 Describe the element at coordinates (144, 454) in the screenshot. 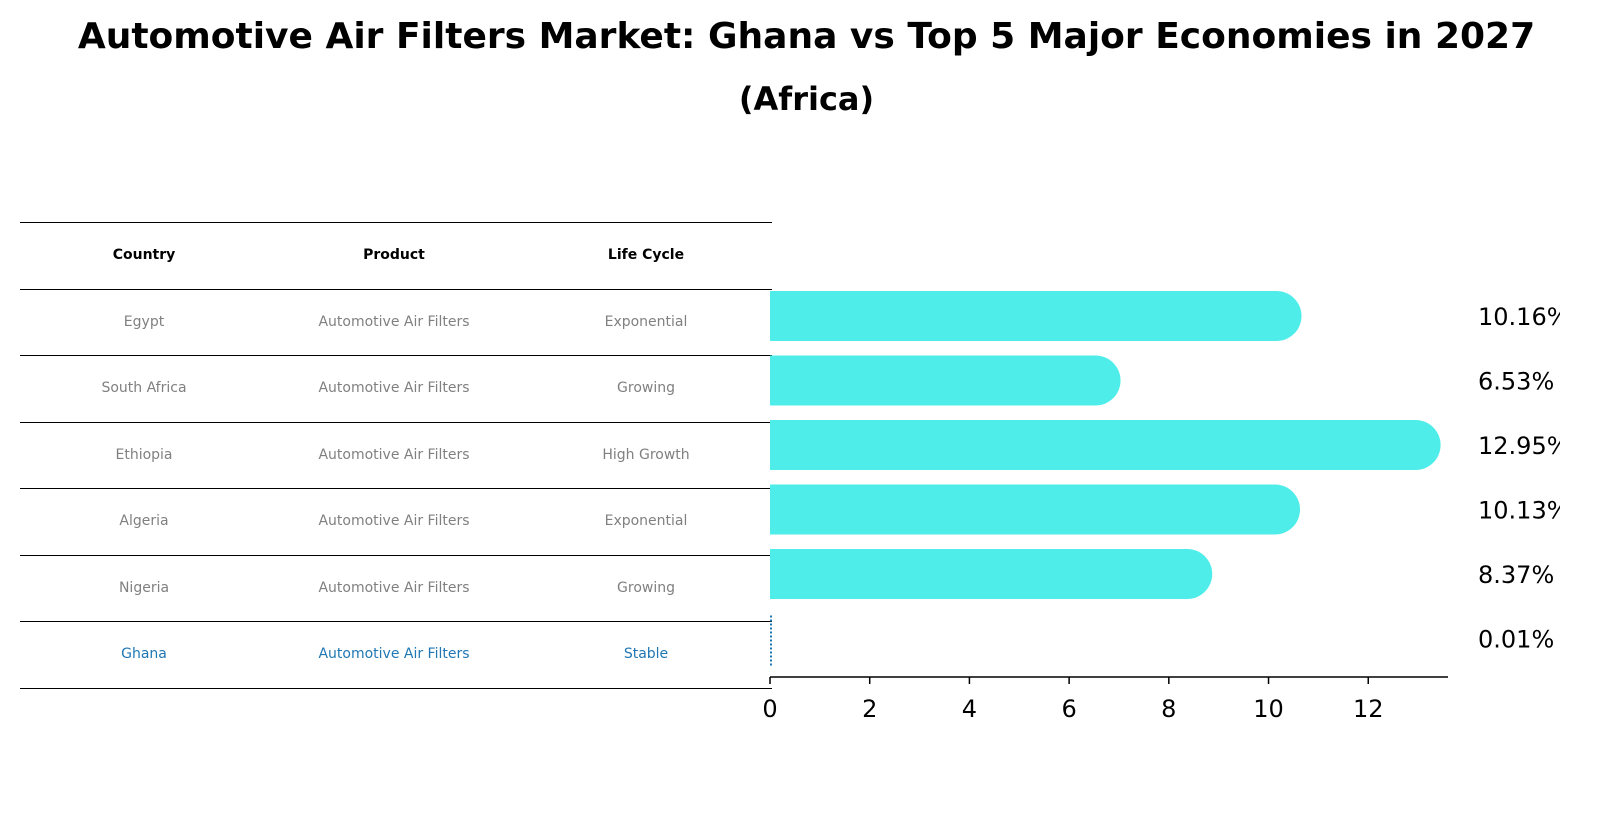

I see `table-cell: Ethiopia` at that location.